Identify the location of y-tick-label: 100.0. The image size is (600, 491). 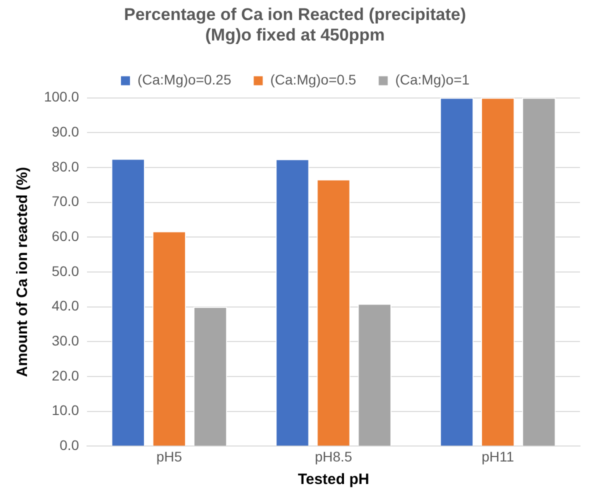
(62, 96).